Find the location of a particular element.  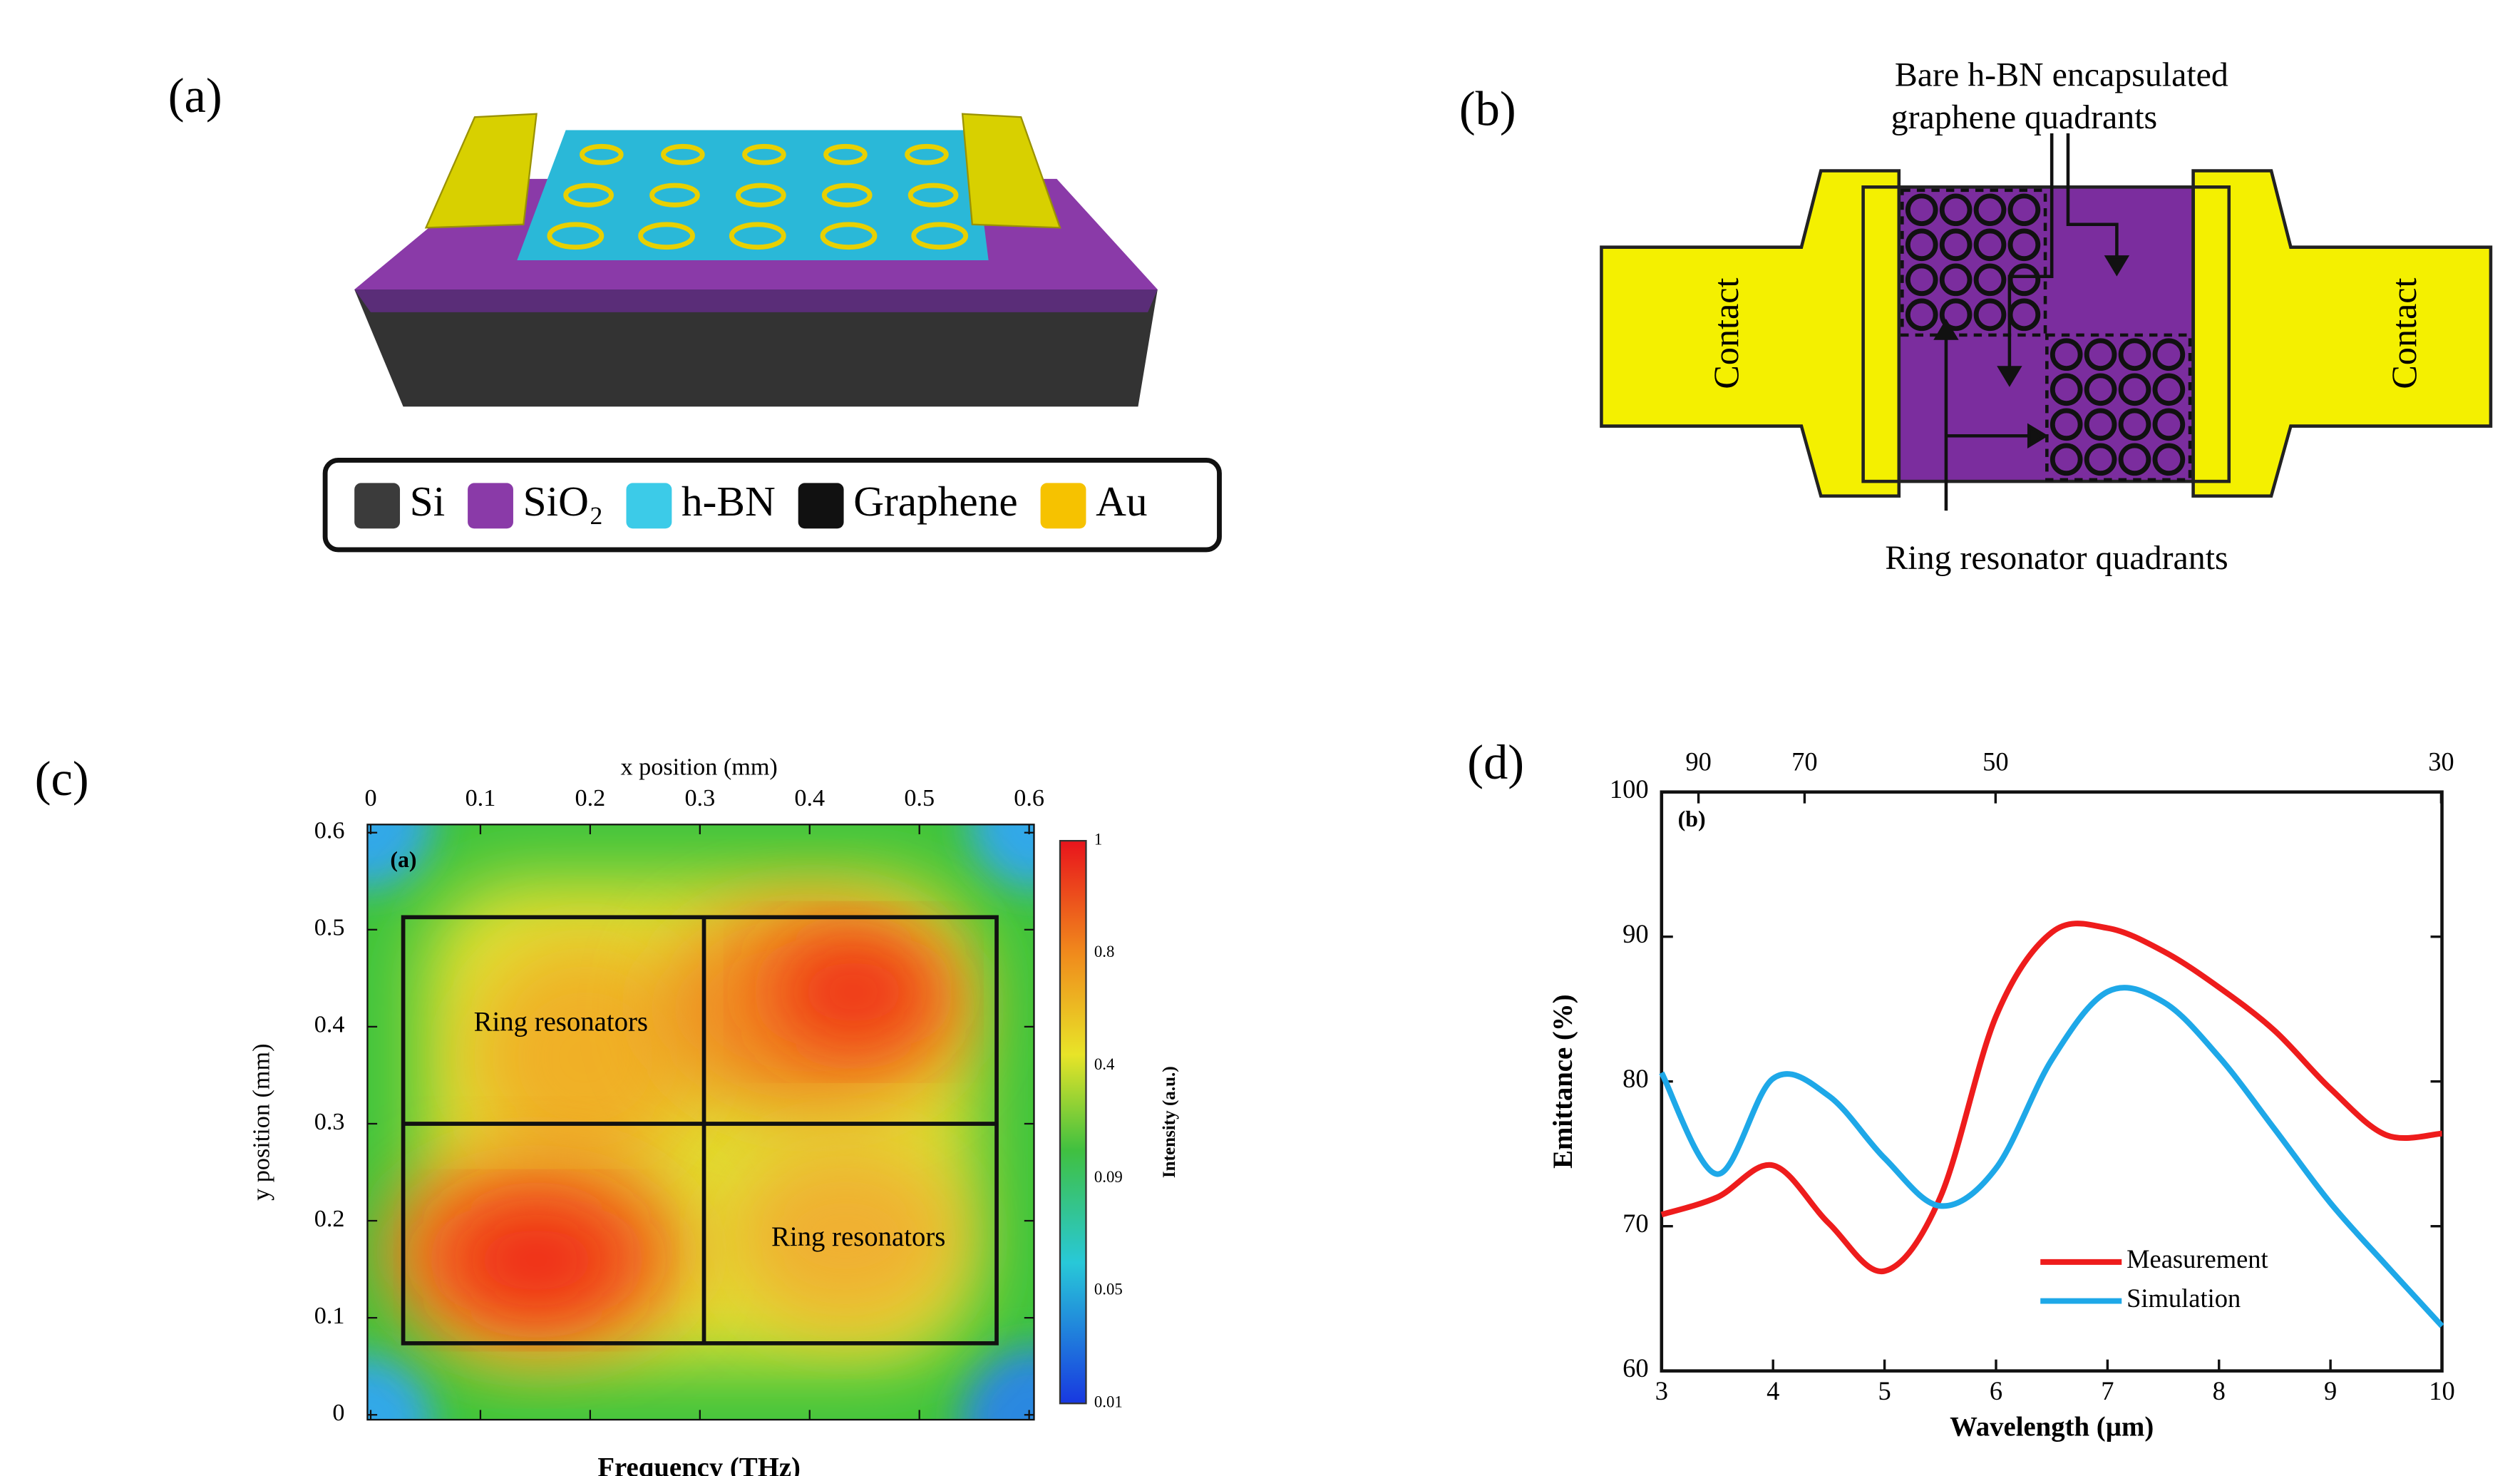

legend-label: Simulation is located at coordinates (2183, 1298).